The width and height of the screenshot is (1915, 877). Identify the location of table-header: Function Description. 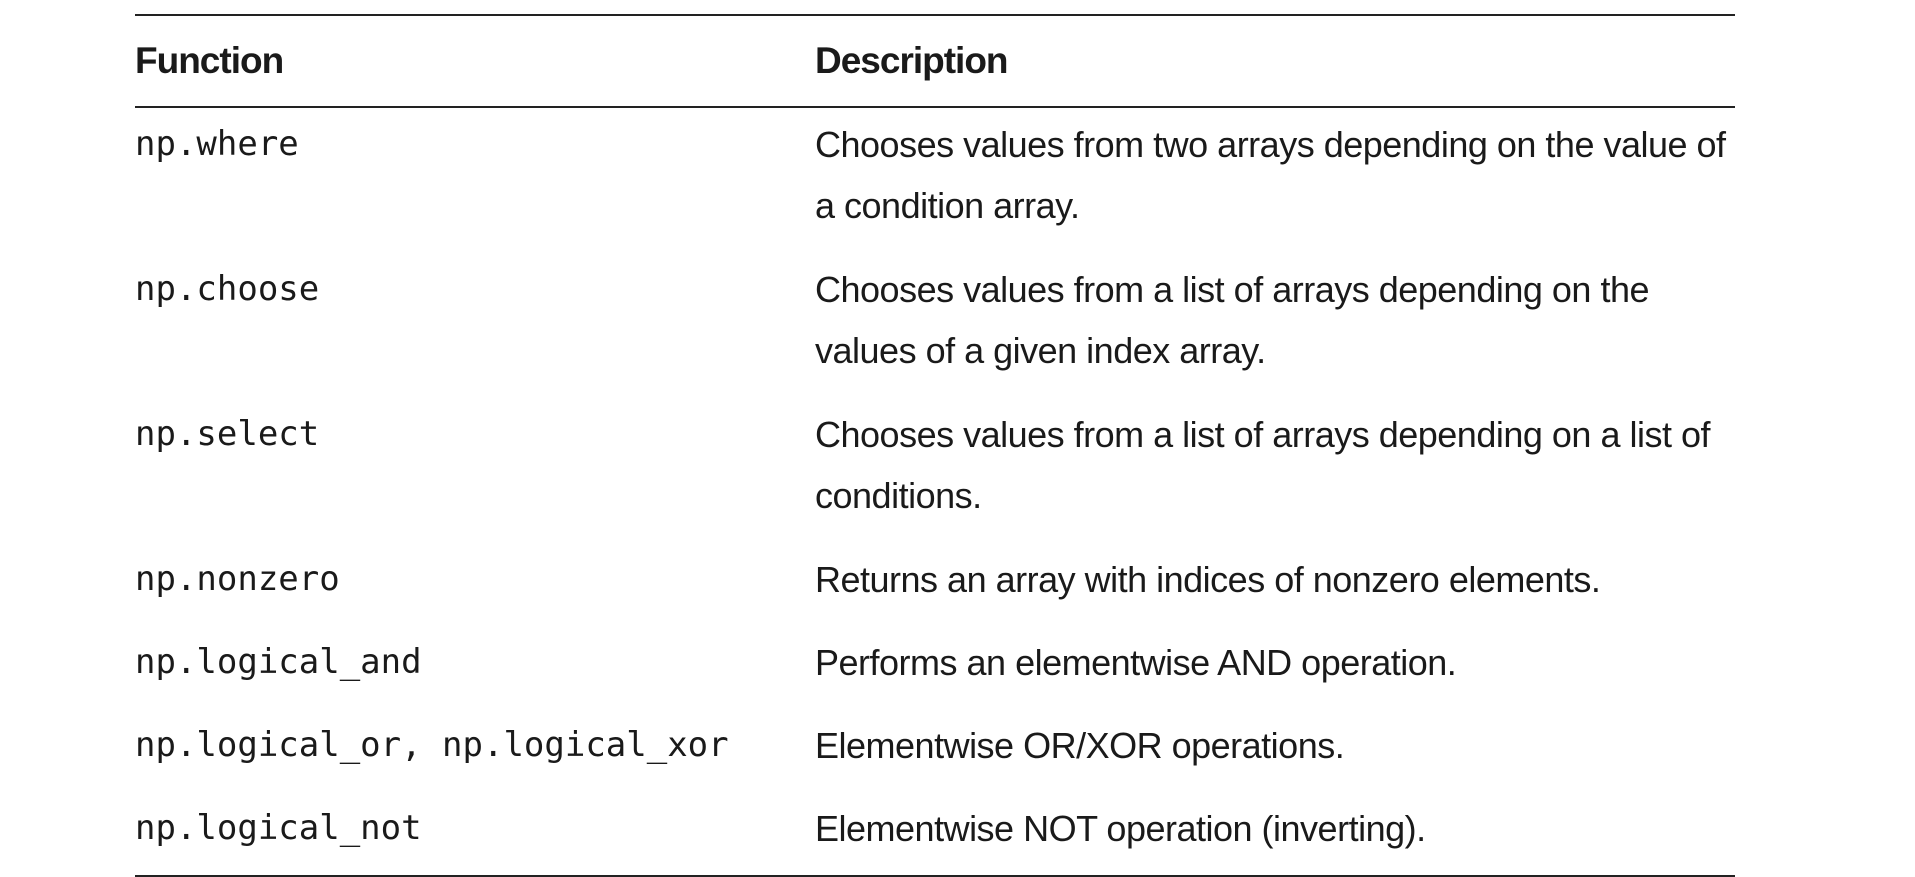
(935, 61).